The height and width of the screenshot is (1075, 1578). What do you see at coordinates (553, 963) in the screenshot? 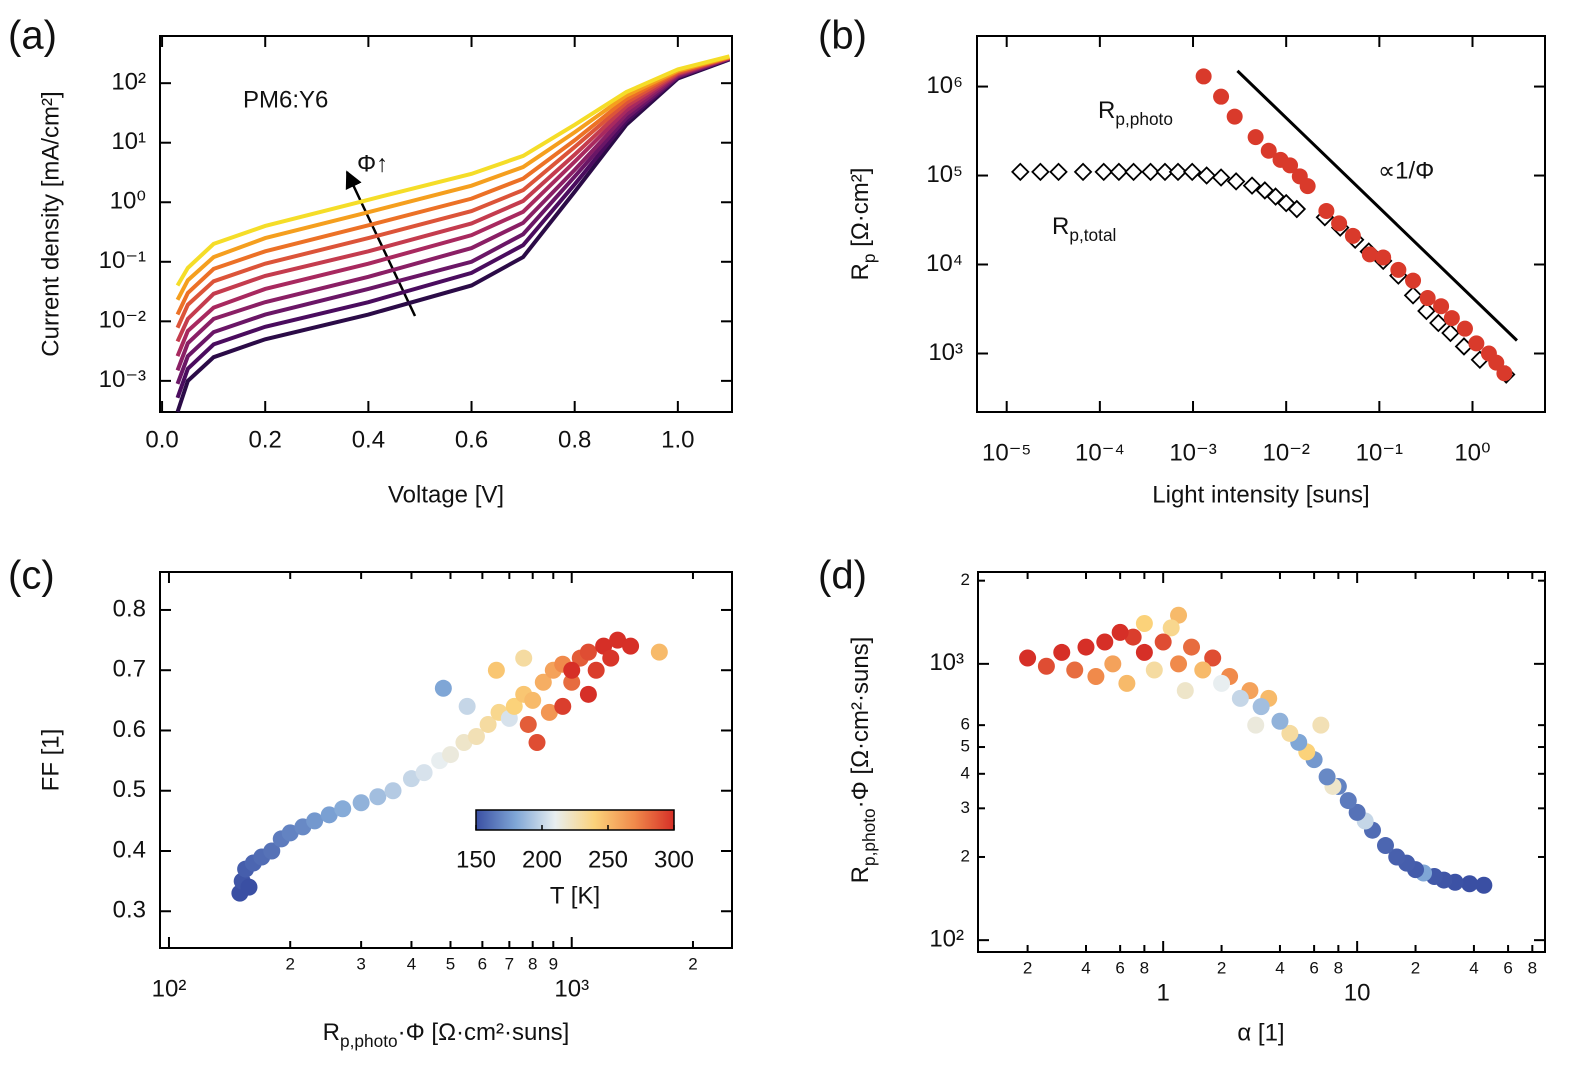
I see `x-tick-label: 9` at bounding box center [553, 963].